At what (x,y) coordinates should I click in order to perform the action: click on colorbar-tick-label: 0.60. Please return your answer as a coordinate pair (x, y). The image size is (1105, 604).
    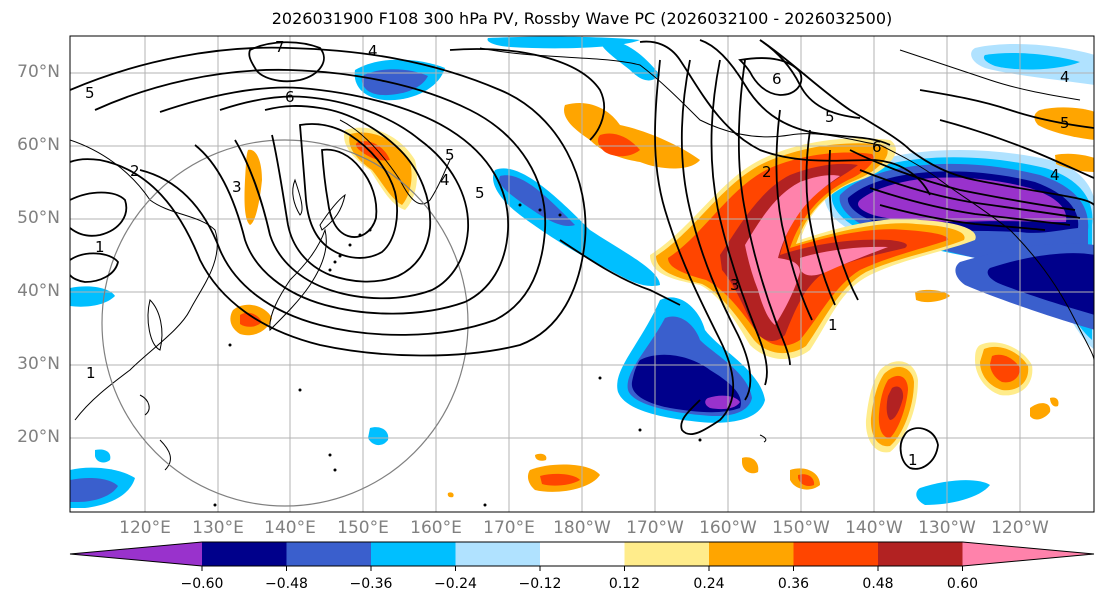
    Looking at the image, I should click on (962, 584).